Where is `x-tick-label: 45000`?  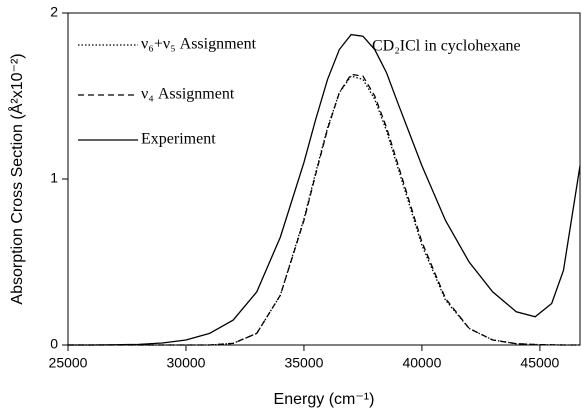 x-tick-label: 45000 is located at coordinates (539, 363).